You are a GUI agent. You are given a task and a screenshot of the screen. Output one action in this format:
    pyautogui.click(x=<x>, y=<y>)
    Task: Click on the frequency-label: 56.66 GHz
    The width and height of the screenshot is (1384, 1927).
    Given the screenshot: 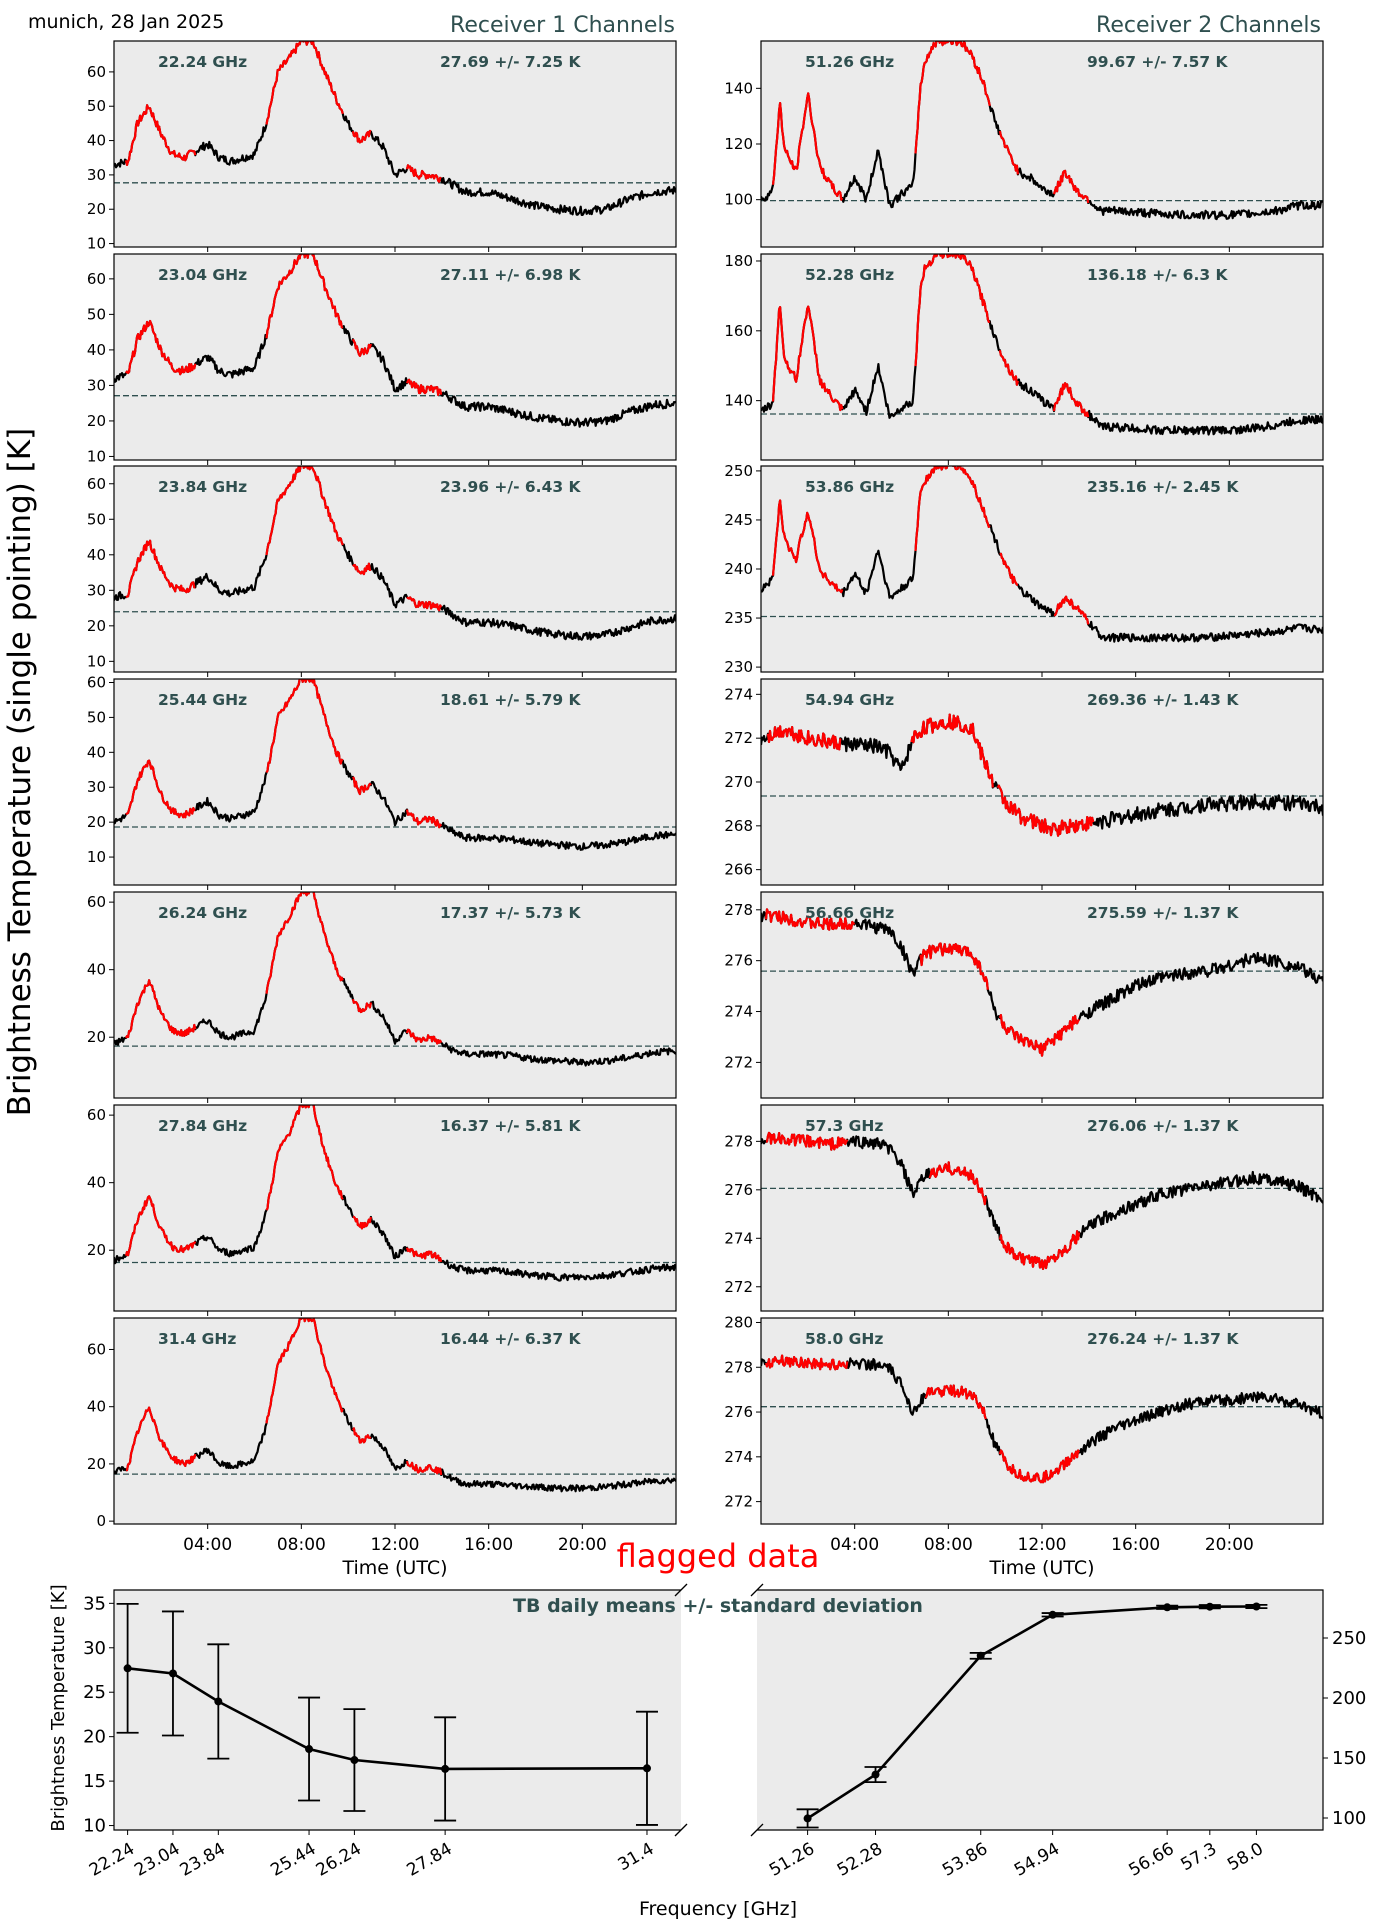 What is the action you would take?
    pyautogui.click(x=849, y=913)
    